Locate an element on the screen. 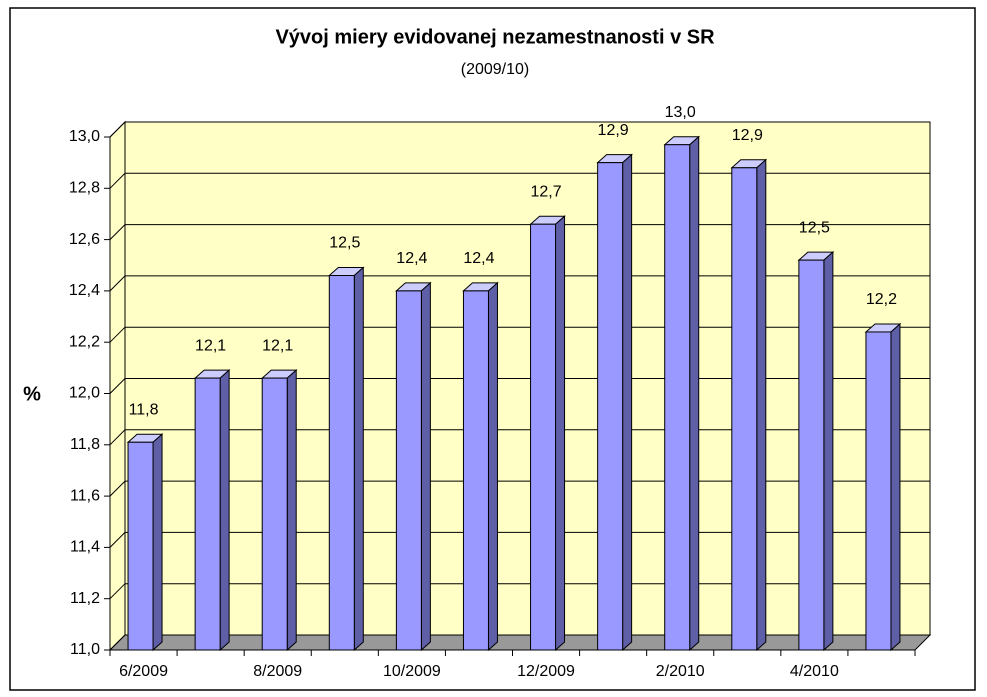 This screenshot has width=987, height=697. value-label: 13,0 is located at coordinates (680, 112).